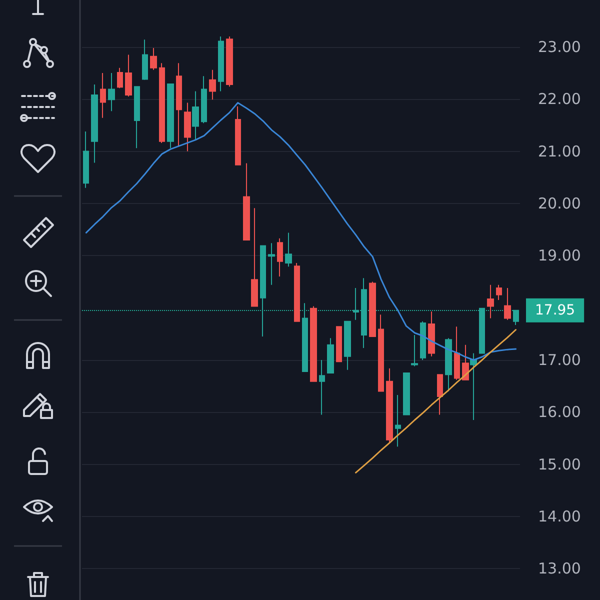 The image size is (600, 600). What do you see at coordinates (559, 412) in the screenshot?
I see `y-tick-label: 16.00` at bounding box center [559, 412].